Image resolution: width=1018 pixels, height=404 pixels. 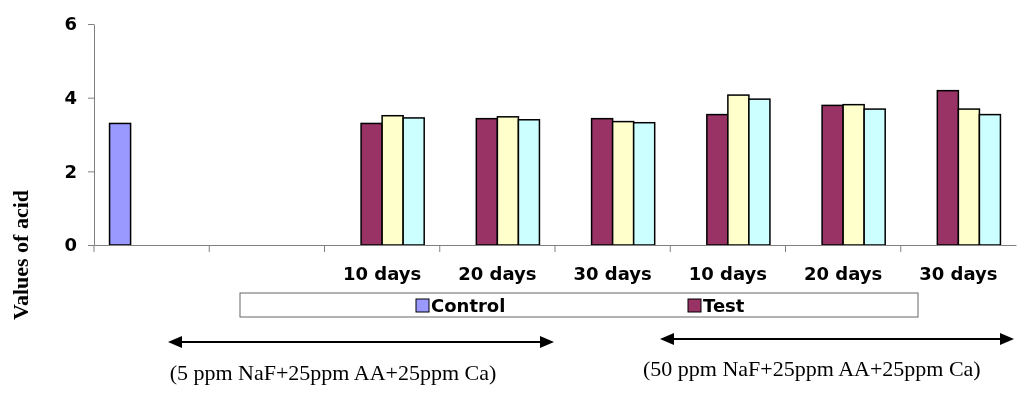 What do you see at coordinates (70, 97) in the screenshot?
I see `y-tick-label: 4` at bounding box center [70, 97].